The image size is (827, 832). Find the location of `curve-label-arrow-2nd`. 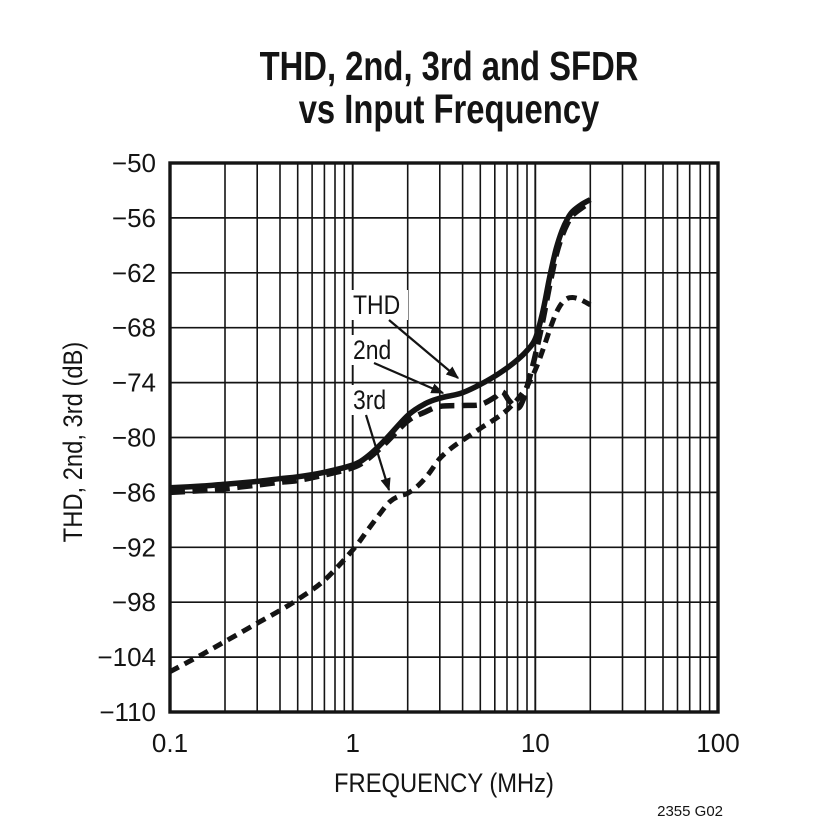

curve-label-arrow-2nd is located at coordinates (409, 378).